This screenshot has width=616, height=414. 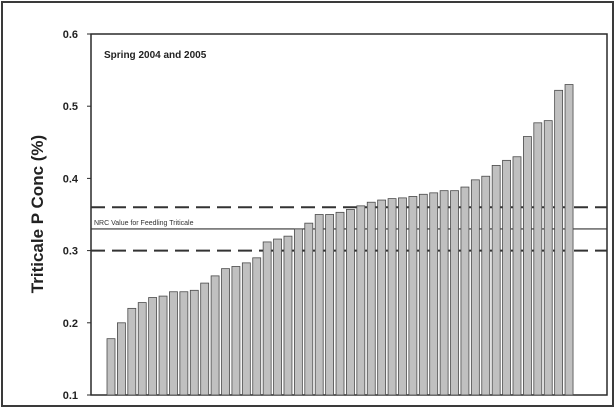 What do you see at coordinates (70, 396) in the screenshot?
I see `y-tick-label: 0.1` at bounding box center [70, 396].